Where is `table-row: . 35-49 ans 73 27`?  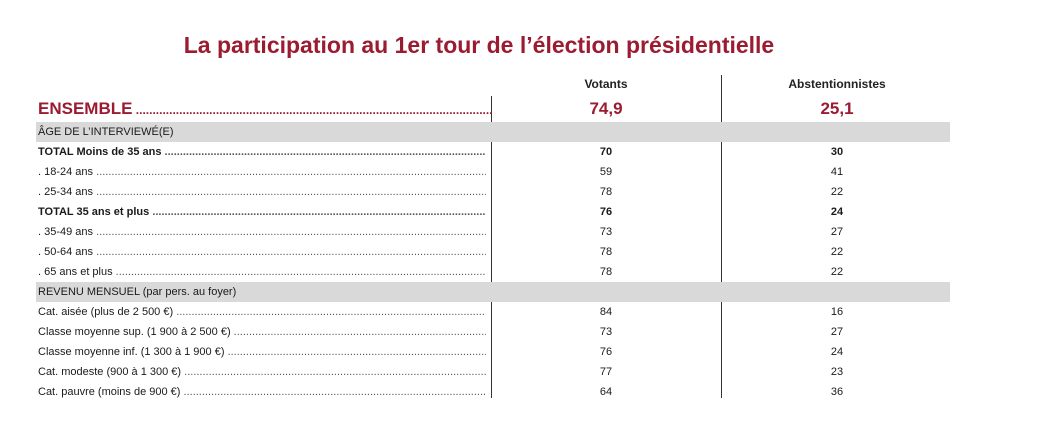 table-row: . 35-49 ans 73 27 is located at coordinates (493, 232).